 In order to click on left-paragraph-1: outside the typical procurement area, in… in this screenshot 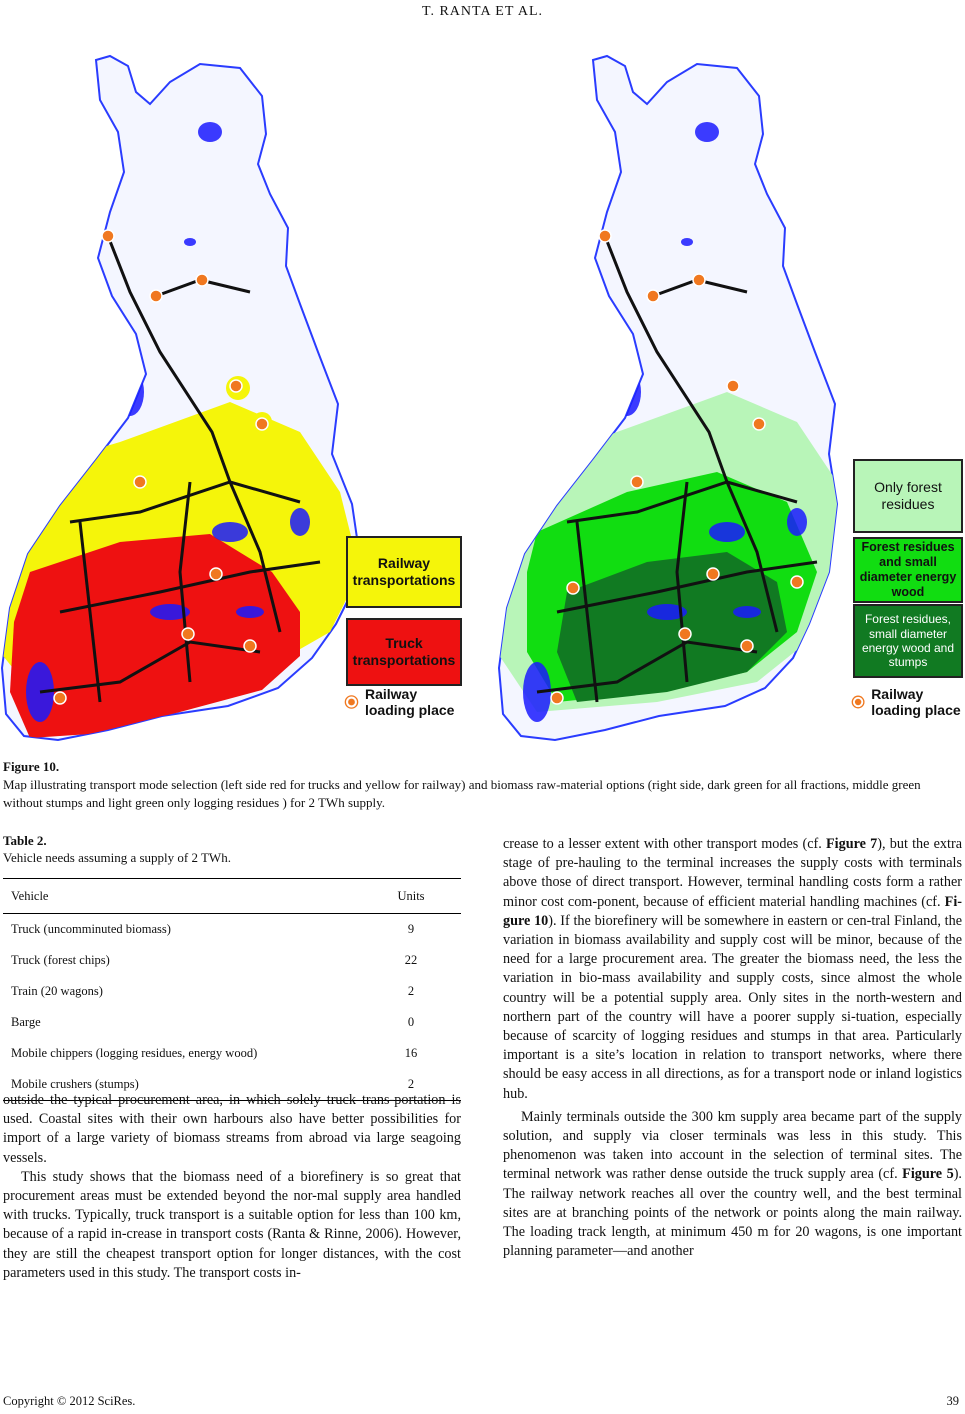, I will do `click(232, 1129)`.